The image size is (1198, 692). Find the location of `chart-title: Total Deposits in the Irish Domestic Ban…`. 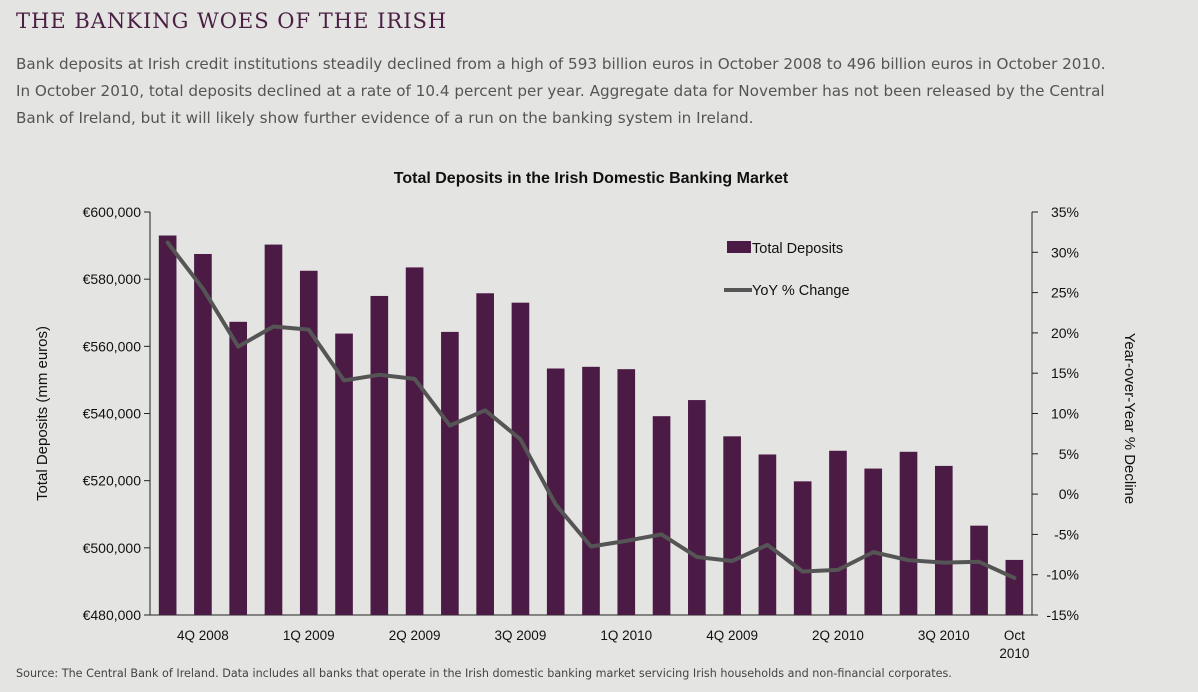

chart-title: Total Deposits in the Irish Domestic Ban… is located at coordinates (591, 178).